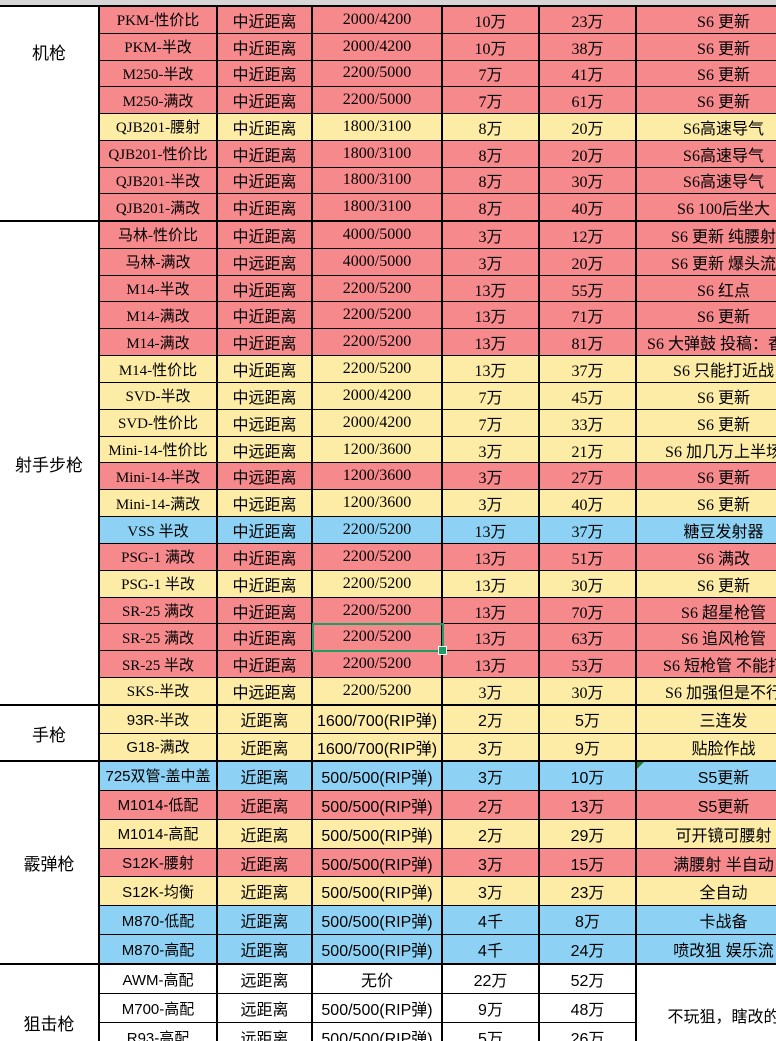  What do you see at coordinates (706, 664) in the screenshot?
I see `cell-note: S6 短枪管 不能打` at bounding box center [706, 664].